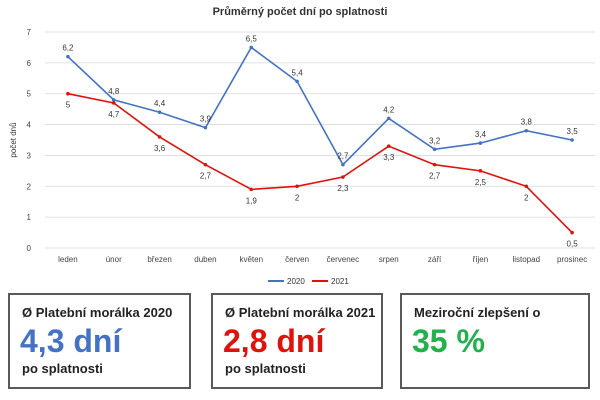 This screenshot has height=400, width=600. Describe the element at coordinates (274, 341) in the screenshot. I see `card-value: 2,8 dní` at that location.